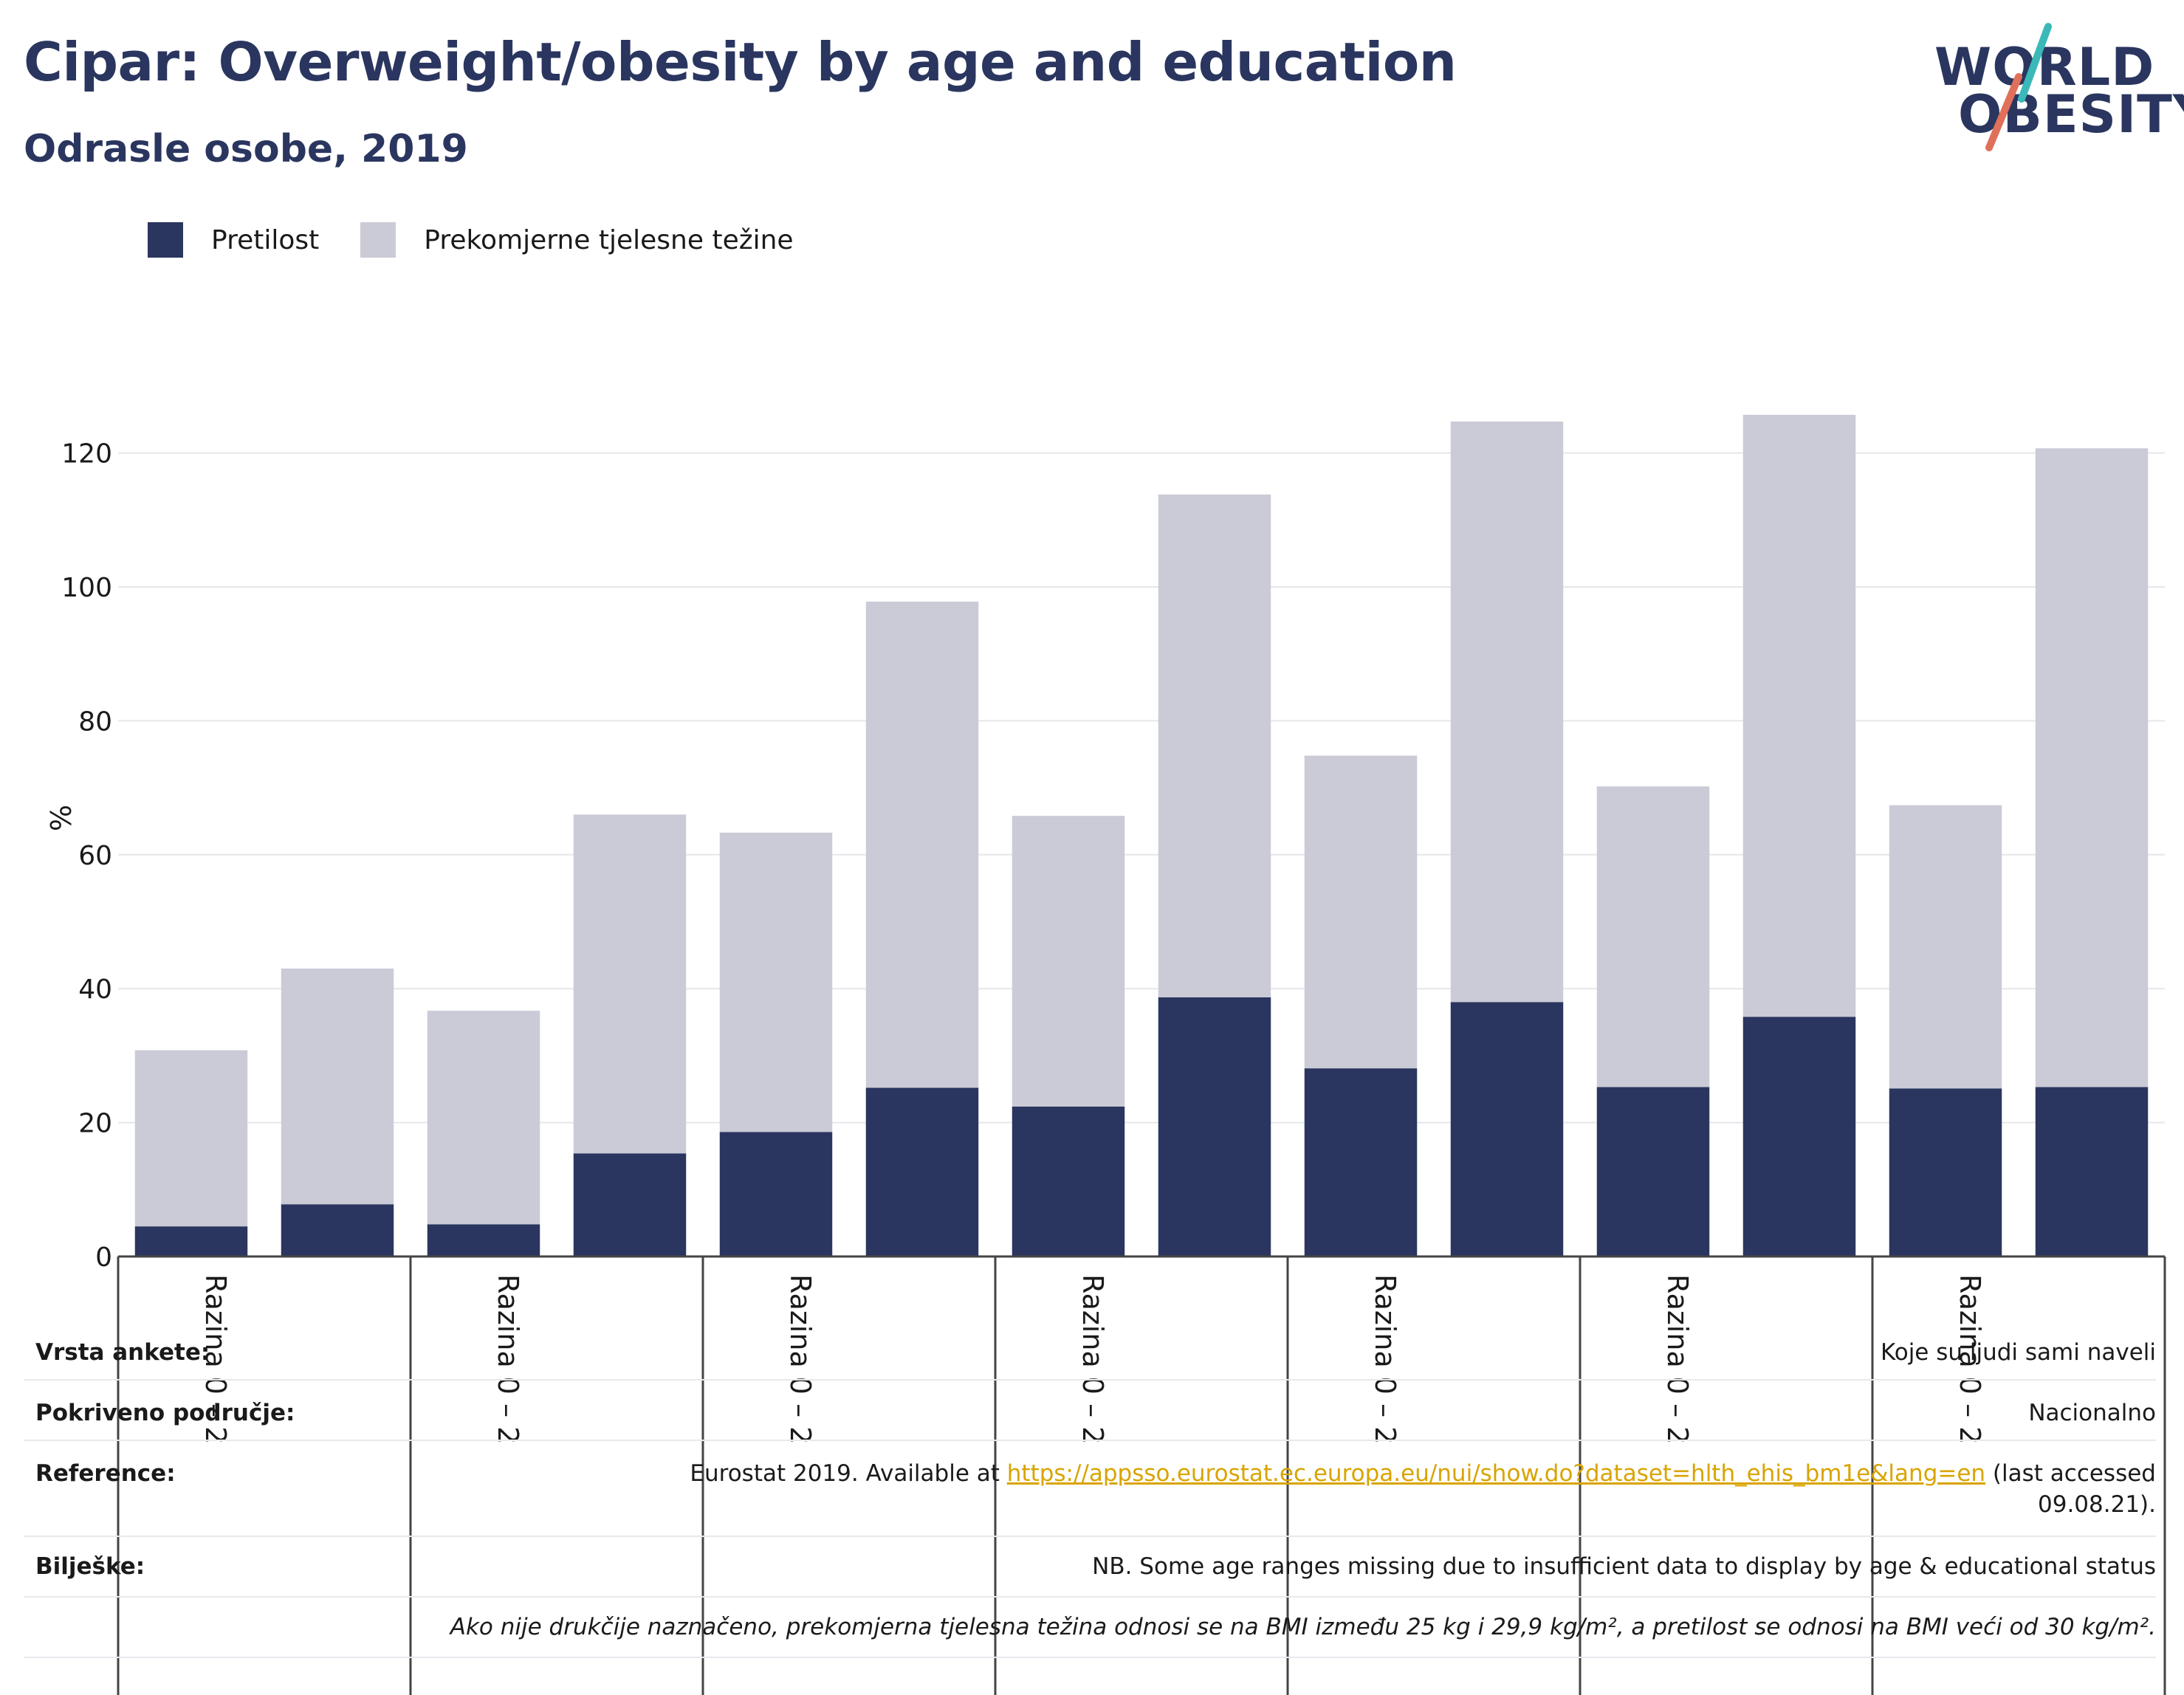 This screenshot has height=1695, width=2184. What do you see at coordinates (246, 149) in the screenshot?
I see `chart-subtitle: Odrasle osobe, 2019` at bounding box center [246, 149].